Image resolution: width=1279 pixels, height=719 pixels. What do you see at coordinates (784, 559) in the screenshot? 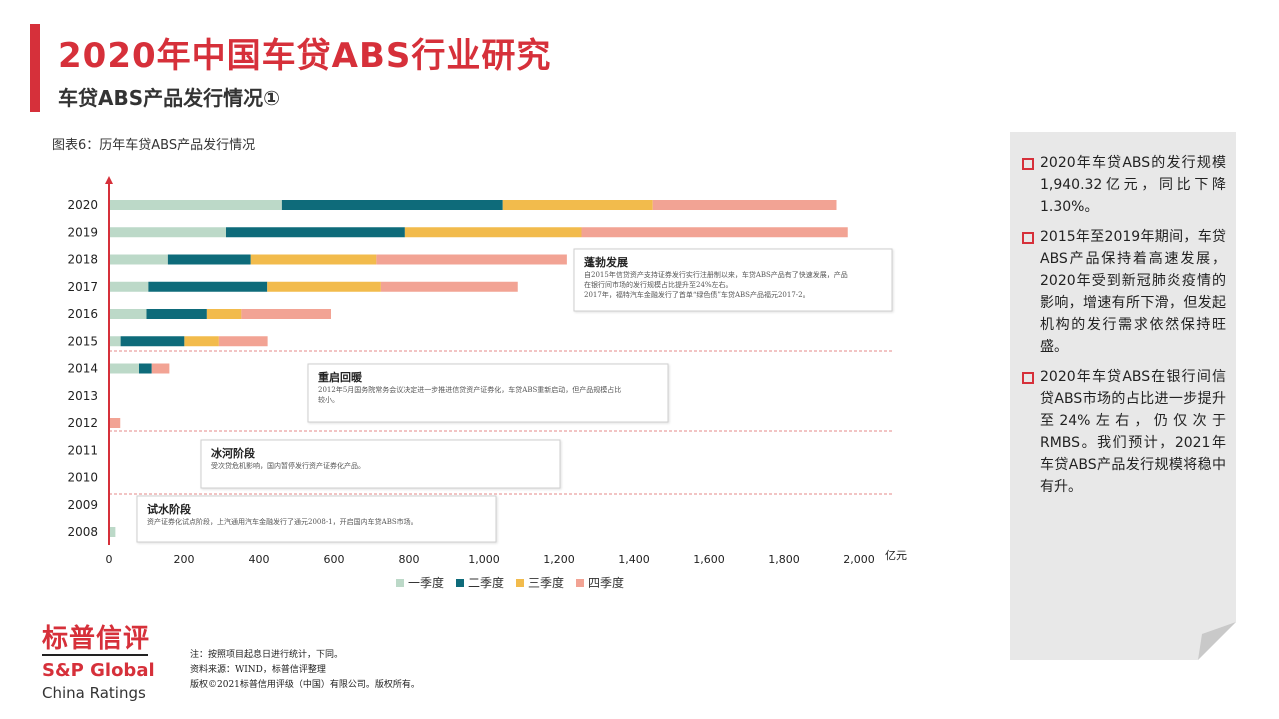
I see `x-tick-label: 1,800` at bounding box center [784, 559].